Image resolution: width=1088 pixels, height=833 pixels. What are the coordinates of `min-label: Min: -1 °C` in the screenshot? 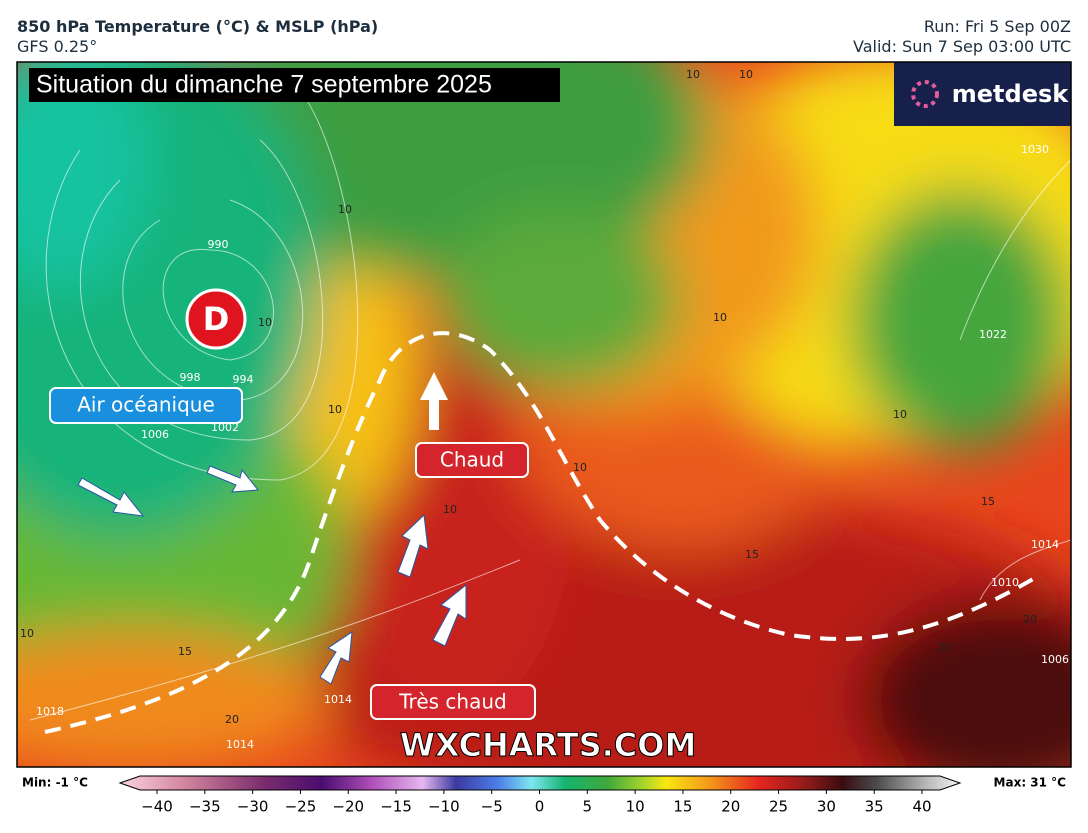 It's located at (55, 783).